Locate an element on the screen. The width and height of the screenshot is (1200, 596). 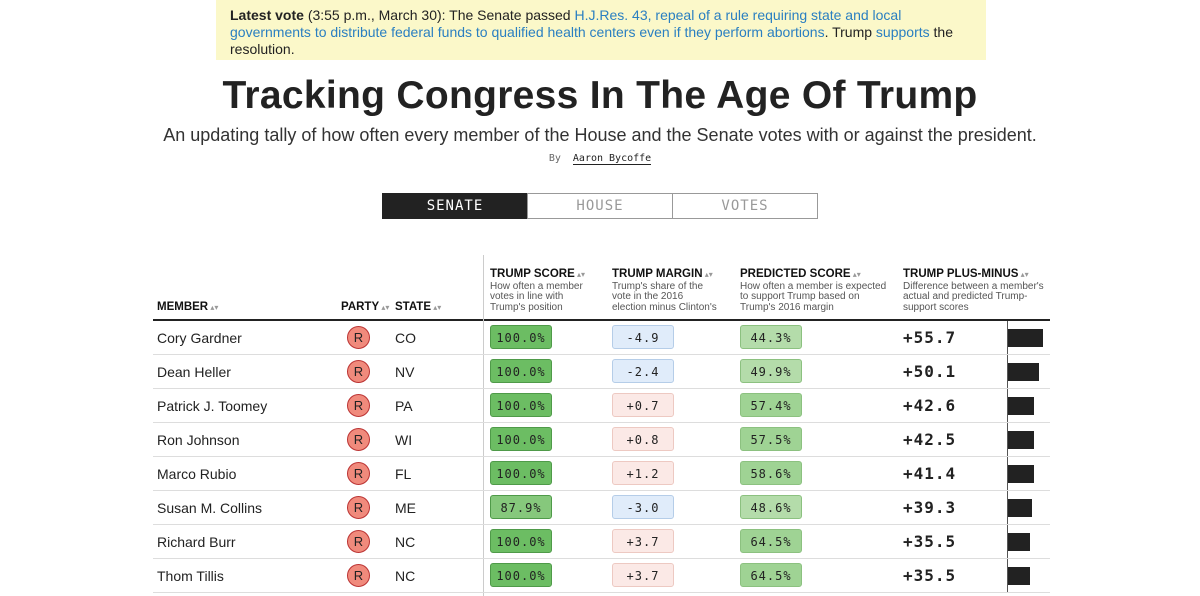
member-name: Dean Heller is located at coordinates (194, 372).